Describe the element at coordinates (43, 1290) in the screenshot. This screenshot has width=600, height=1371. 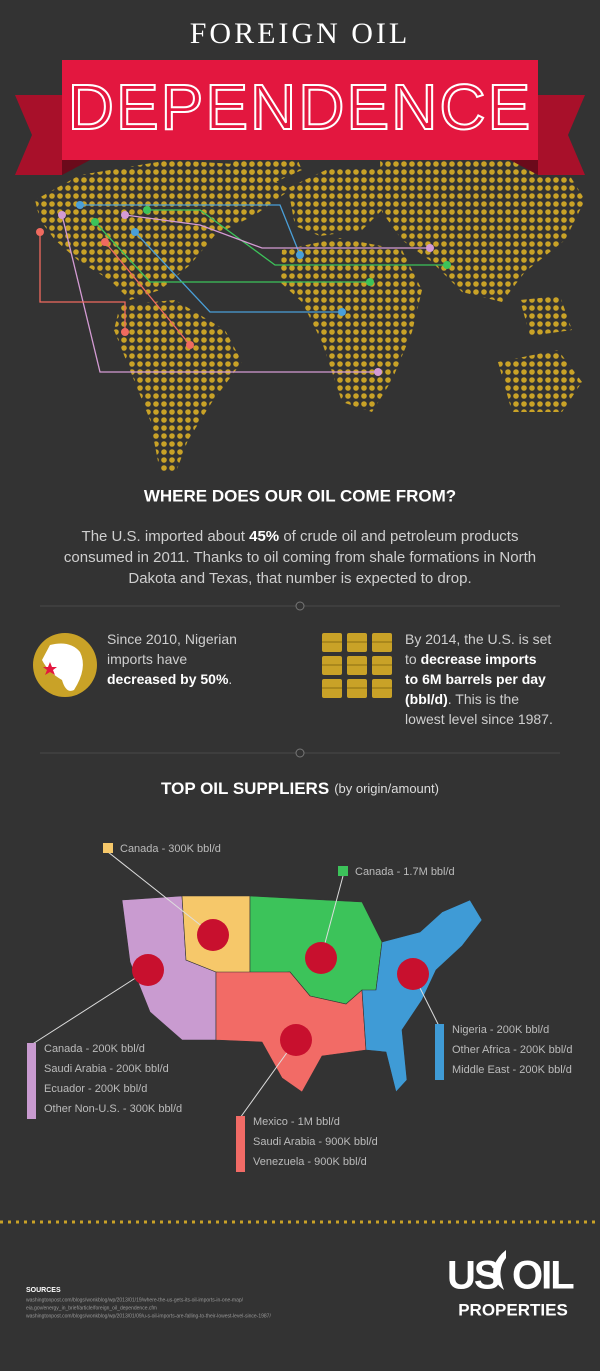
I see `sources-label: SOURCES` at that location.